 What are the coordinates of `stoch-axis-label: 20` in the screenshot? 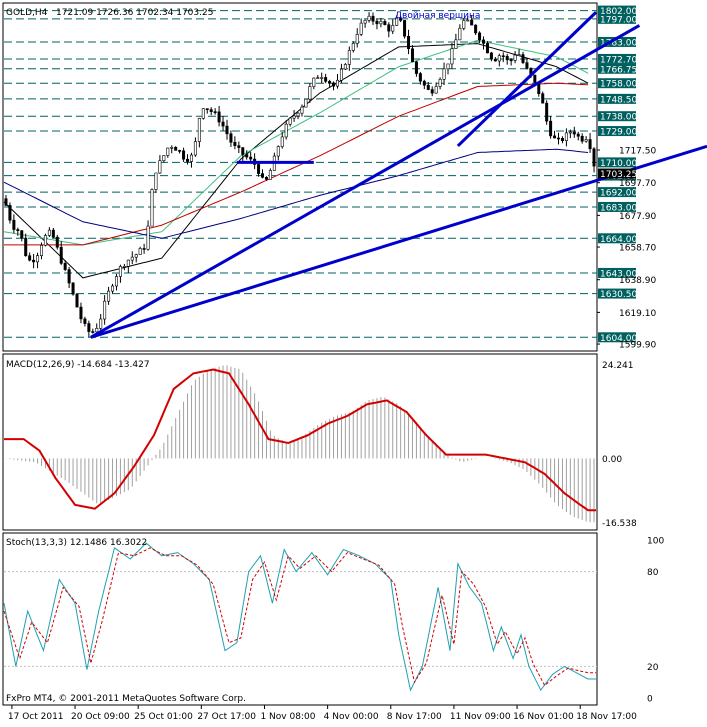 It's located at (653, 668).